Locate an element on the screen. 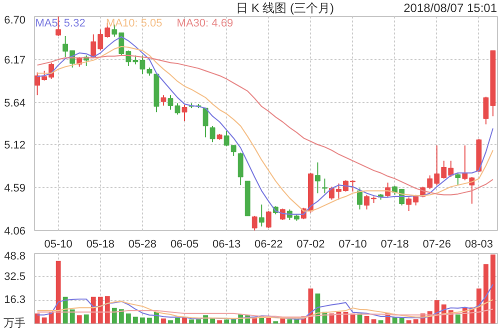 The height and width of the screenshot is (333, 500). y-tick-label: 6.17 is located at coordinates (15, 60).